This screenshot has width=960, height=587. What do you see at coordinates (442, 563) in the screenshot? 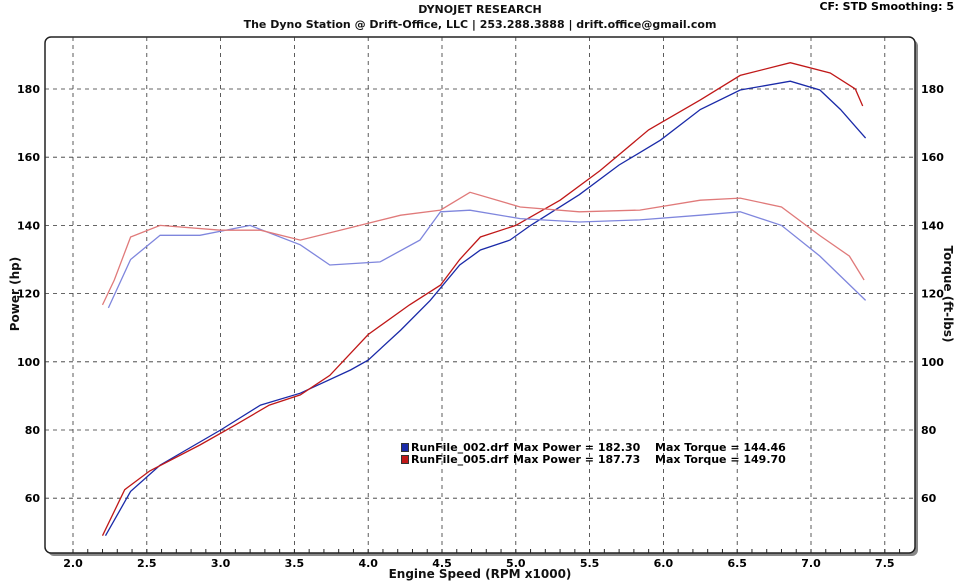
I see `x-tick-label: 4.5` at bounding box center [442, 563].